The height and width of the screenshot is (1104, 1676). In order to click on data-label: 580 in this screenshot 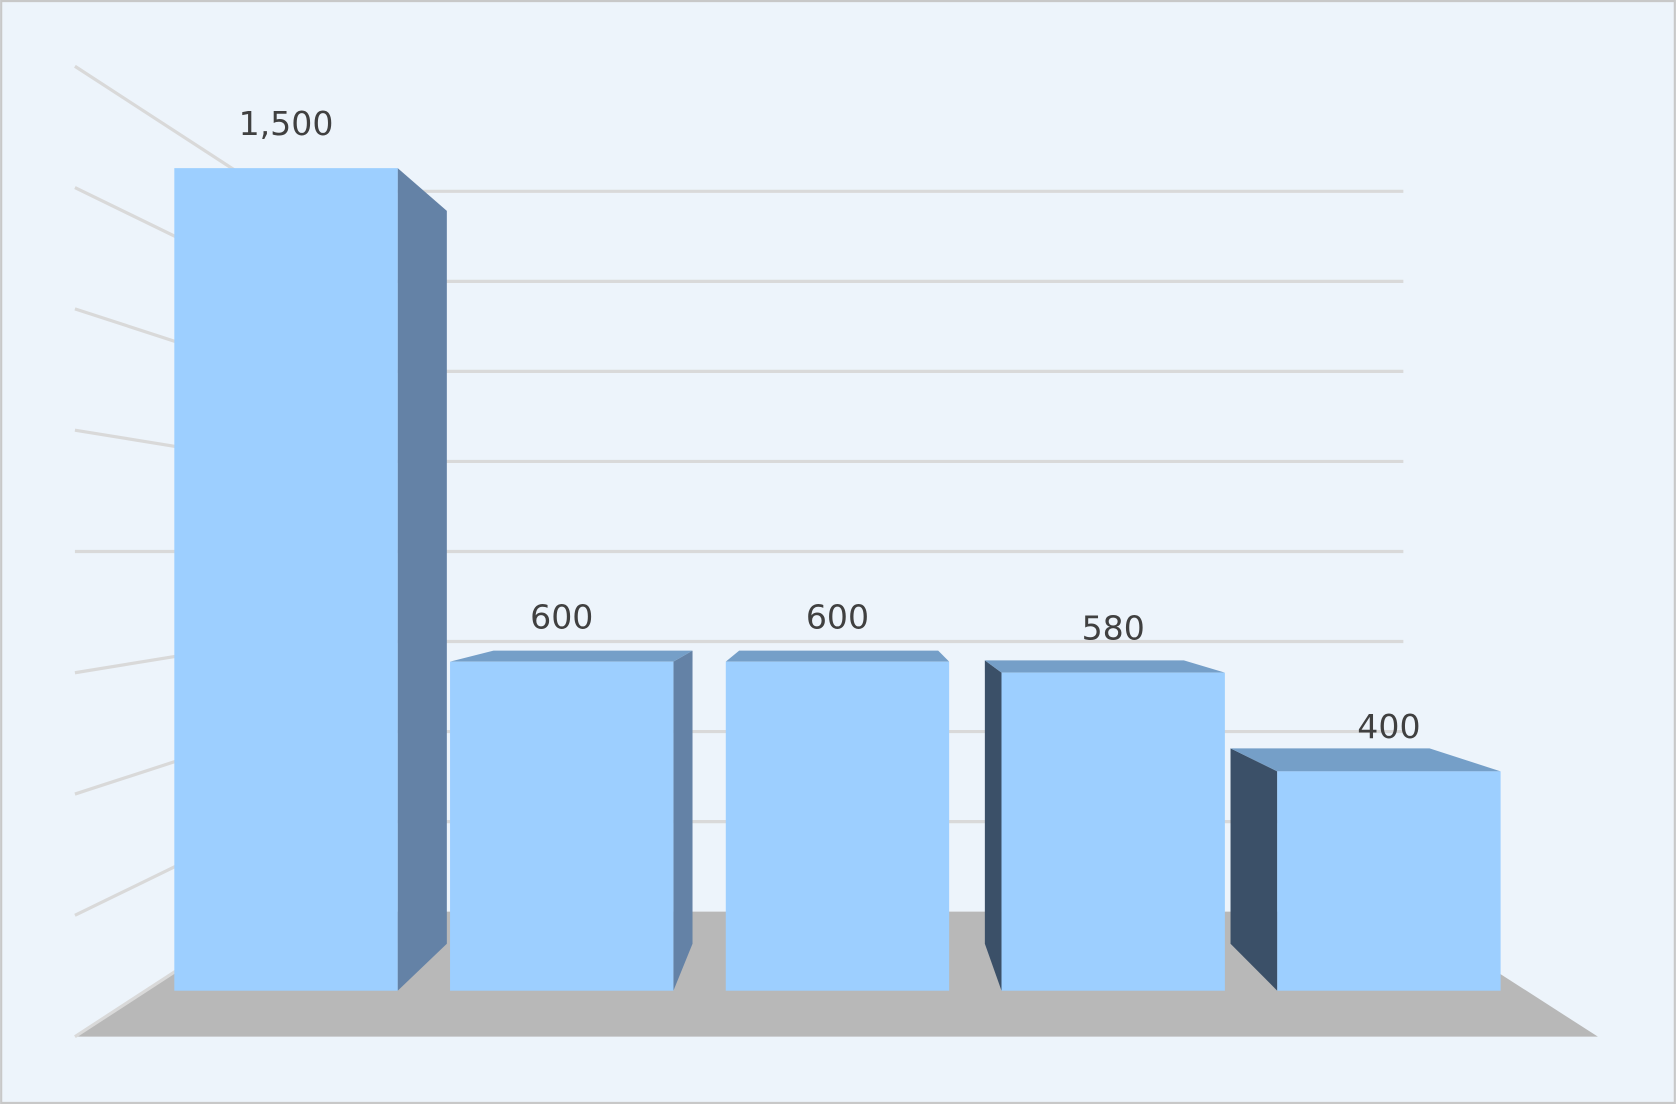, I will do `click(1113, 627)`.